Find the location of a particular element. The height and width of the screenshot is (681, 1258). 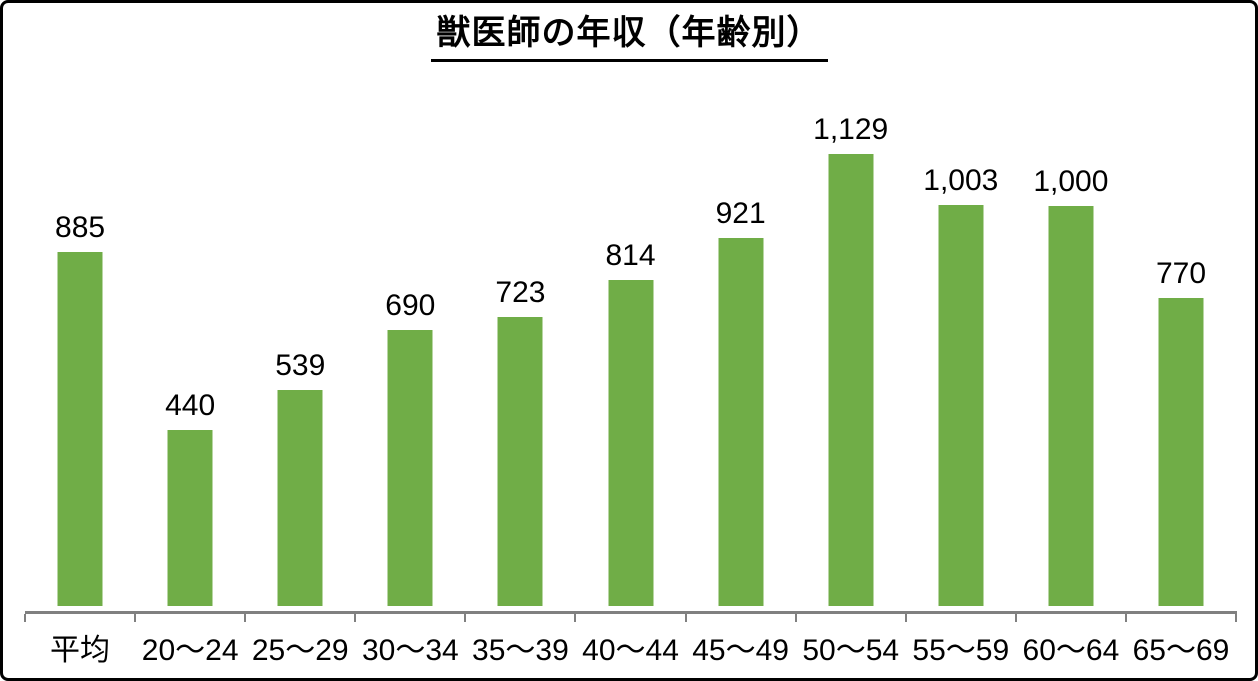

x-axis-ticks is located at coordinates (630, 618).